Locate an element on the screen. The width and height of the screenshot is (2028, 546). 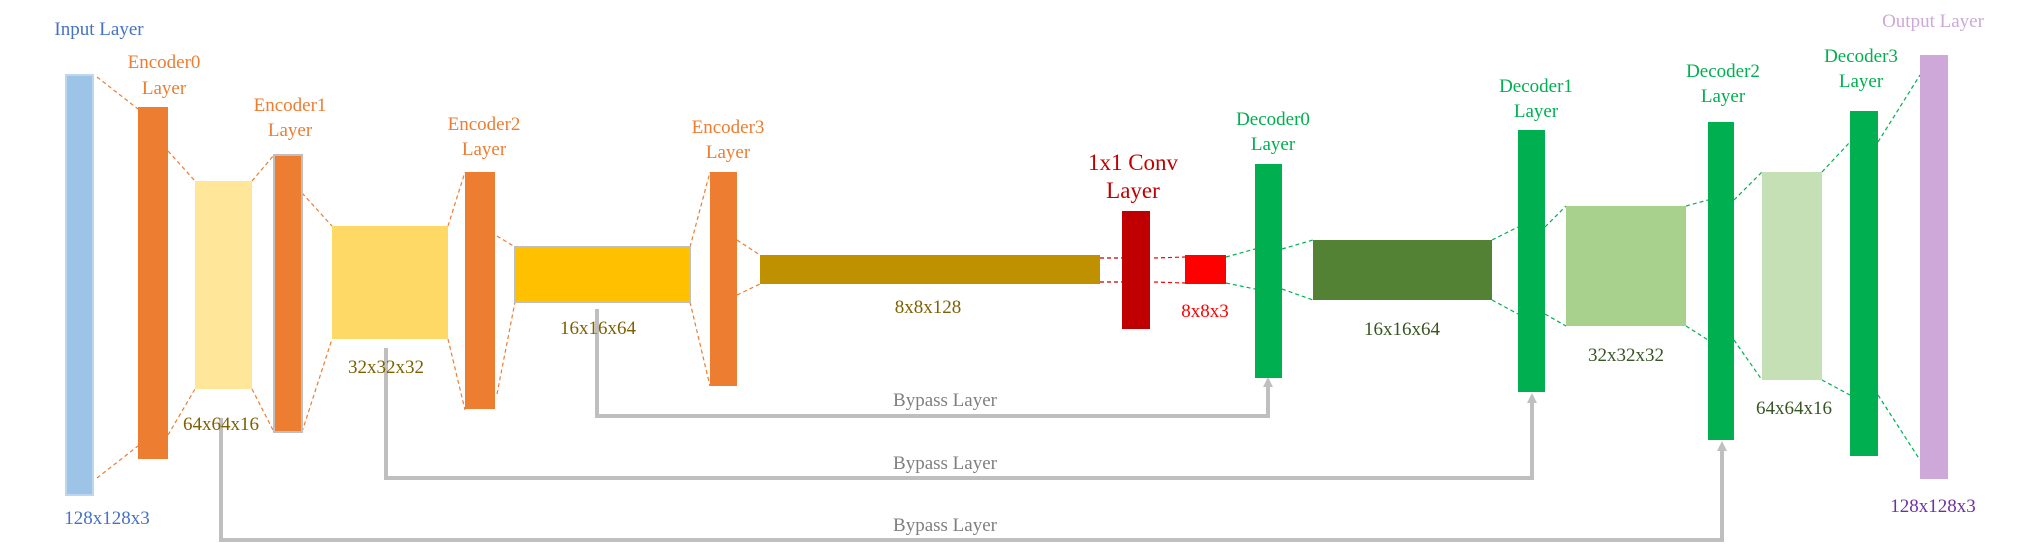
decoder0-title-line2: Layer is located at coordinates (1273, 144).